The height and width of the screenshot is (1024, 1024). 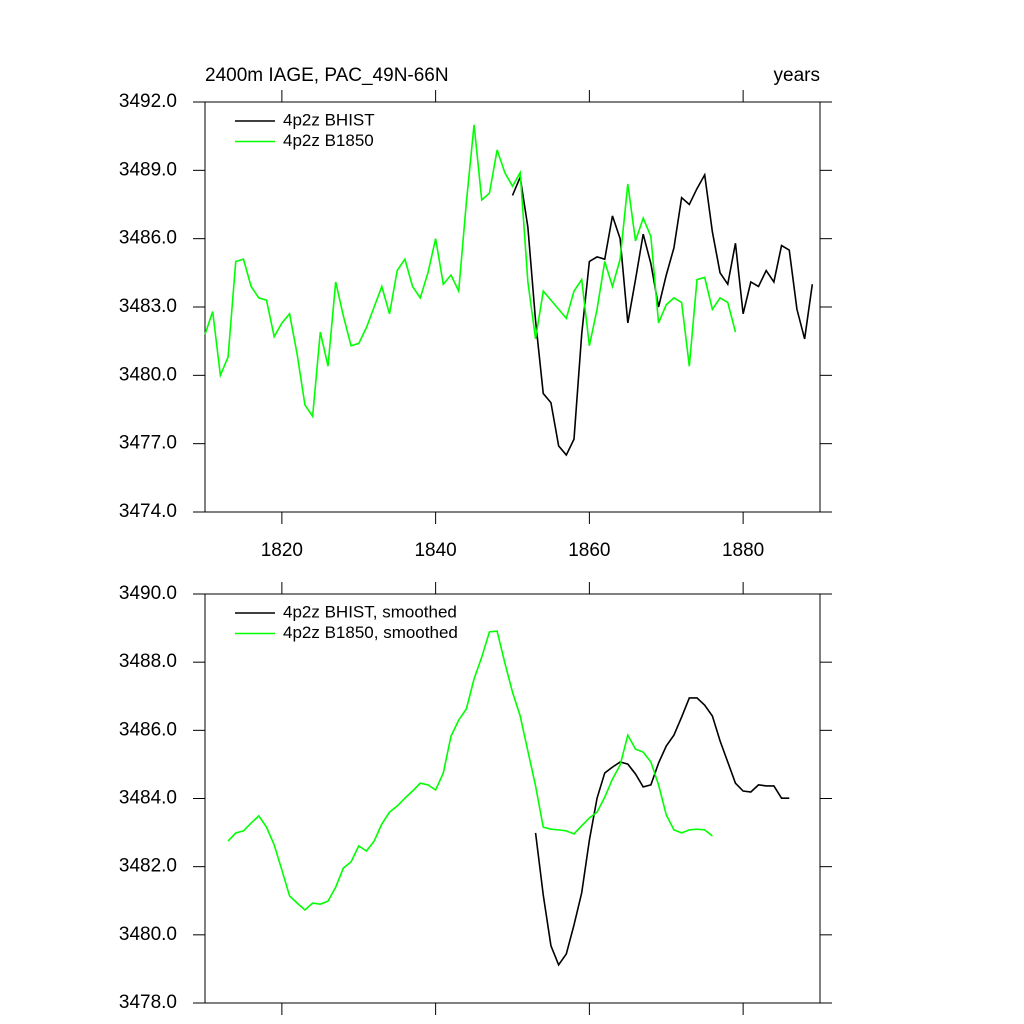 I want to click on y-tick-label: 3478.0, so click(x=148, y=1002).